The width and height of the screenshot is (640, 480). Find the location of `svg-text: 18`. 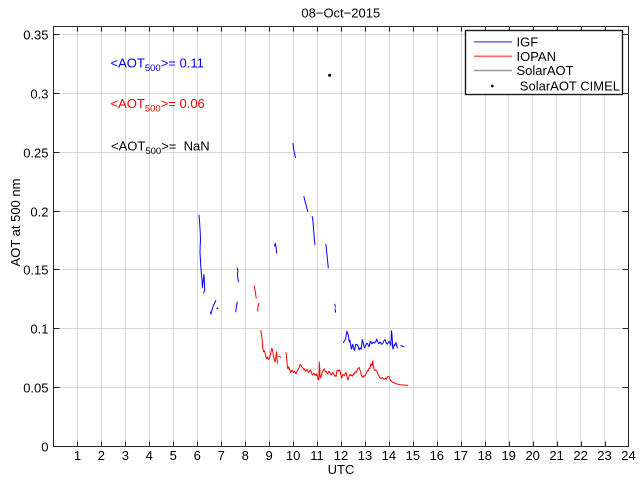

svg-text: 18 is located at coordinates (485, 455).